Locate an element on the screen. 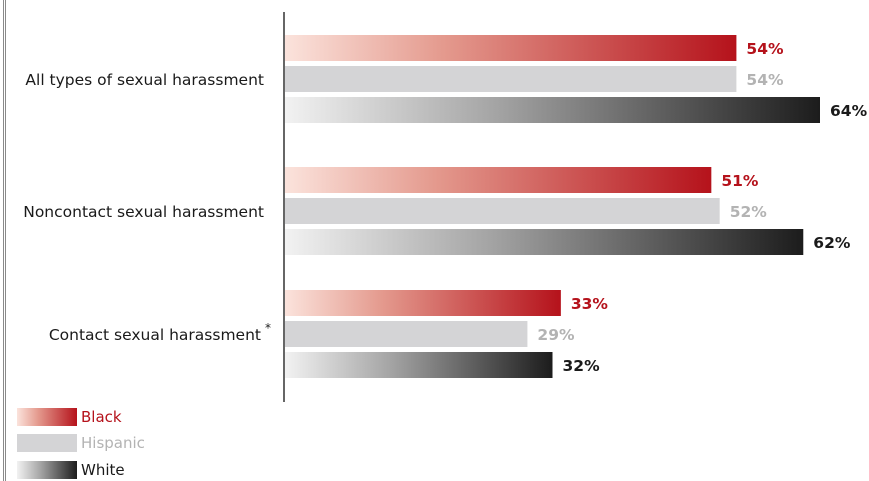  category-label: Contact sexual harassment is located at coordinates (155, 335).